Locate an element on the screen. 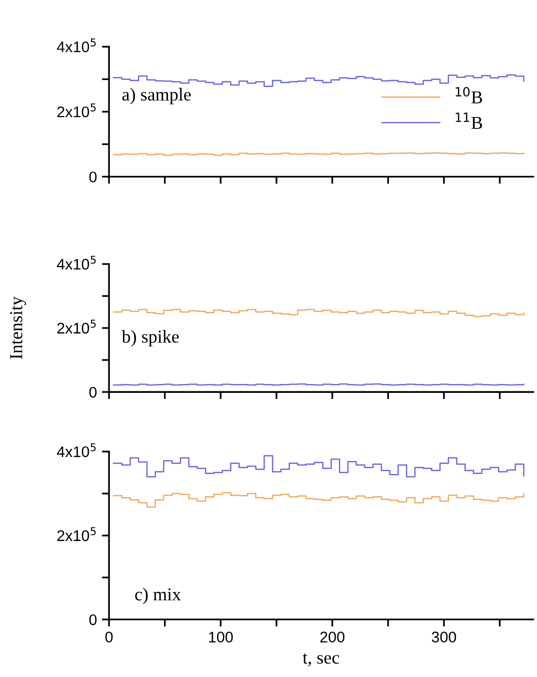 Image resolution: width=537 pixels, height=677 pixels. annotation: b) spike is located at coordinates (150, 338).